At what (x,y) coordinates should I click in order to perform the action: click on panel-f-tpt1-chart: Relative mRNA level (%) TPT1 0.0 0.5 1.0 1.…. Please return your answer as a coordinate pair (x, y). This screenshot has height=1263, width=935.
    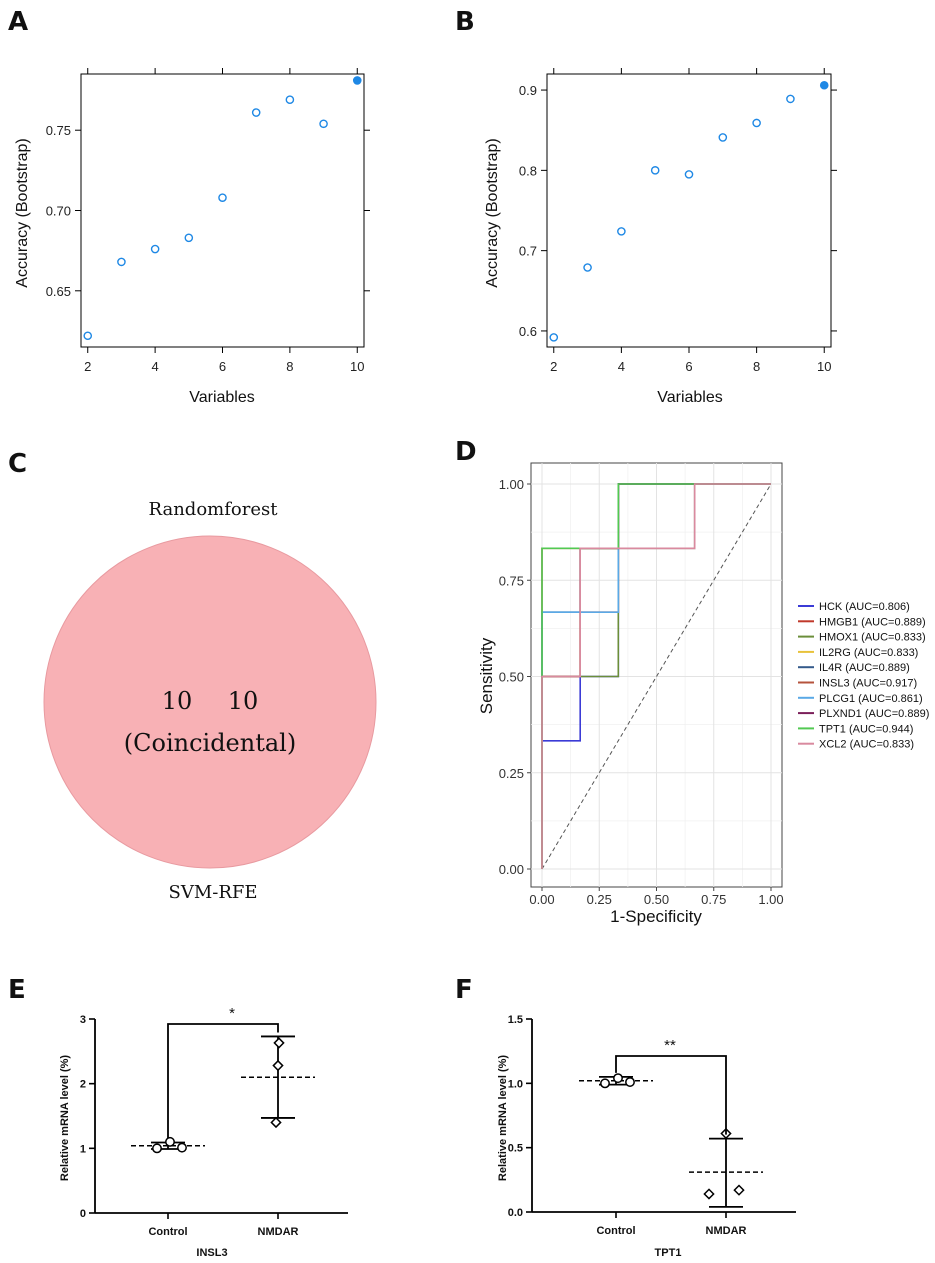
    Looking at the image, I should click on (646, 1136).